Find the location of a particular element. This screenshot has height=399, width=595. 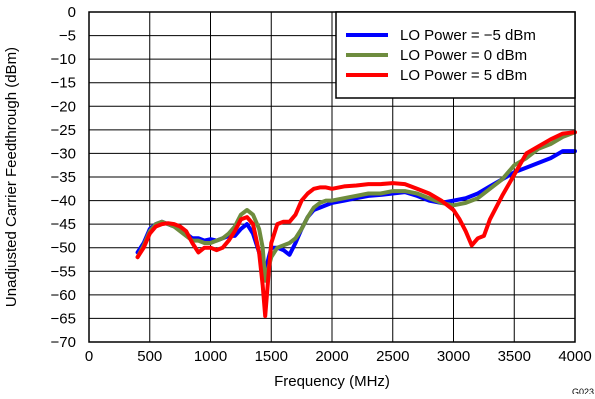

y-tick-label: −50 is located at coordinates (63, 248).